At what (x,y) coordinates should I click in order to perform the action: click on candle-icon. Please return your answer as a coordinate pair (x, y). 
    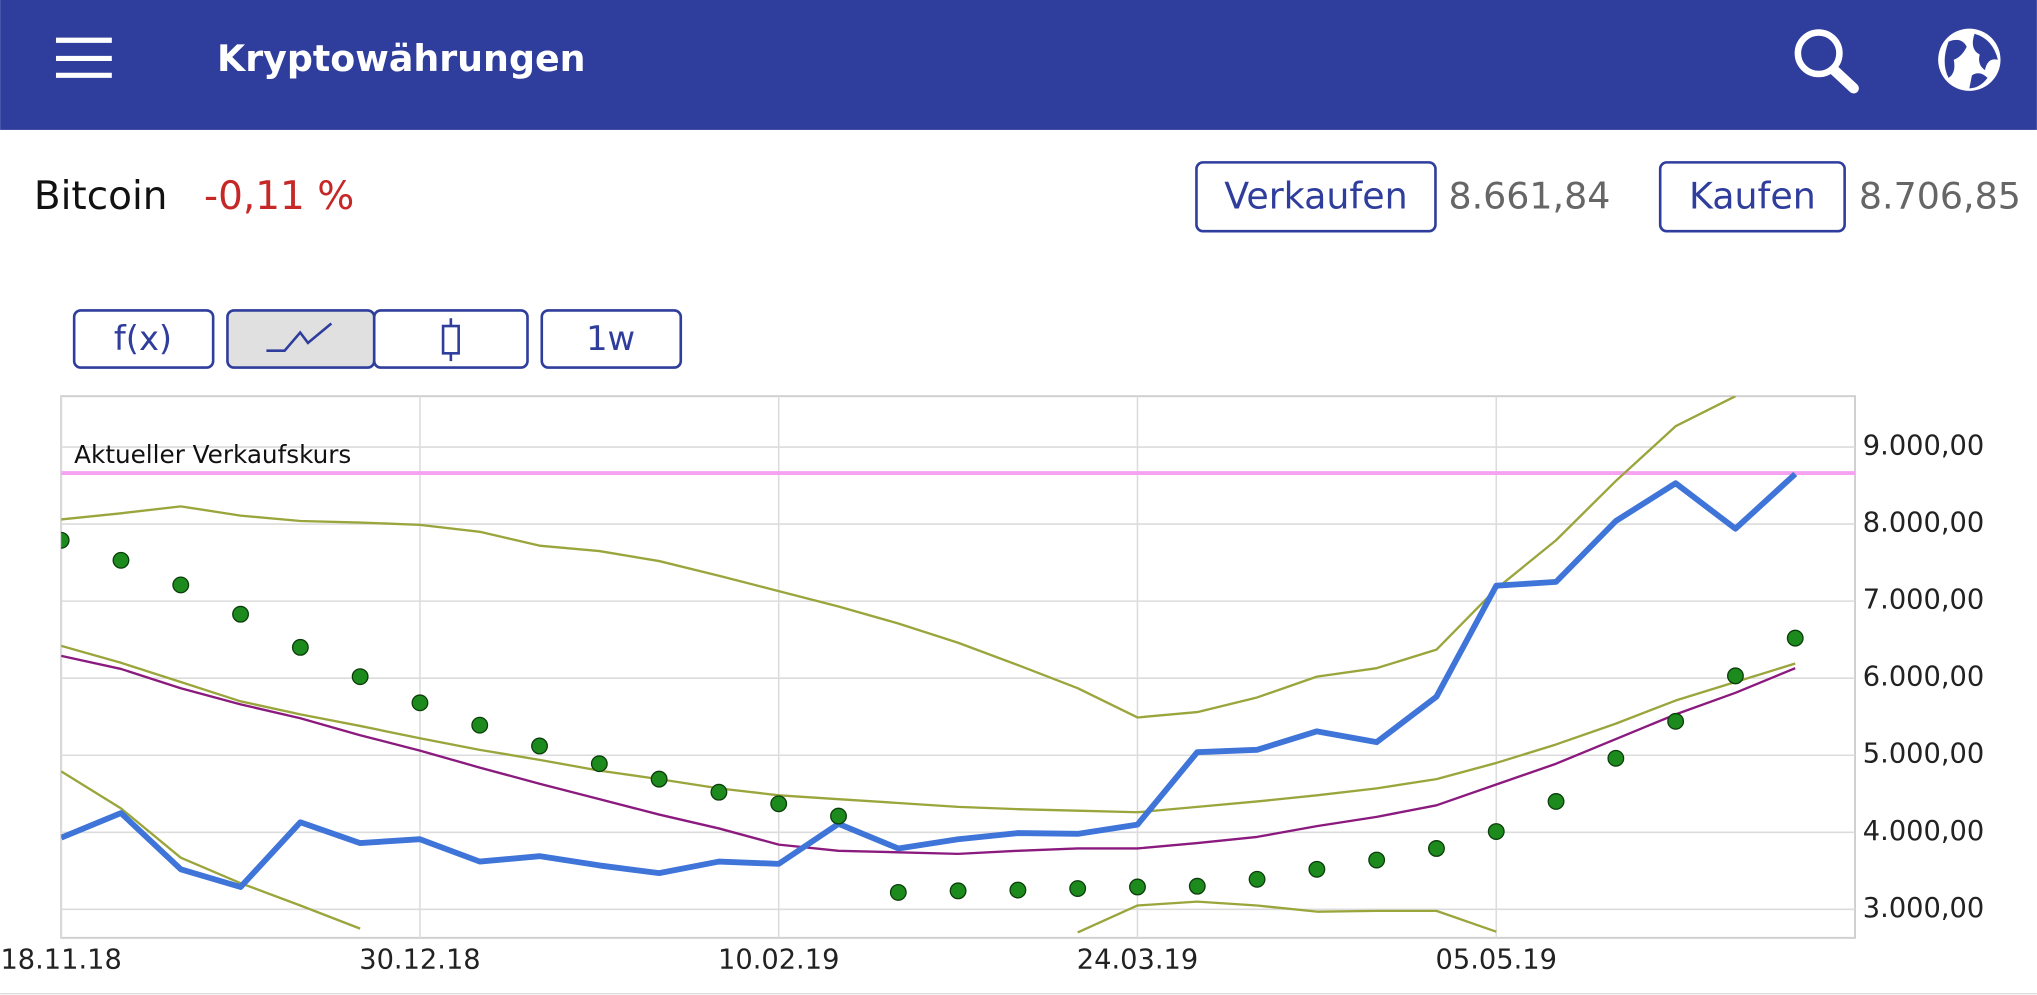
    Looking at the image, I should click on (450, 340).